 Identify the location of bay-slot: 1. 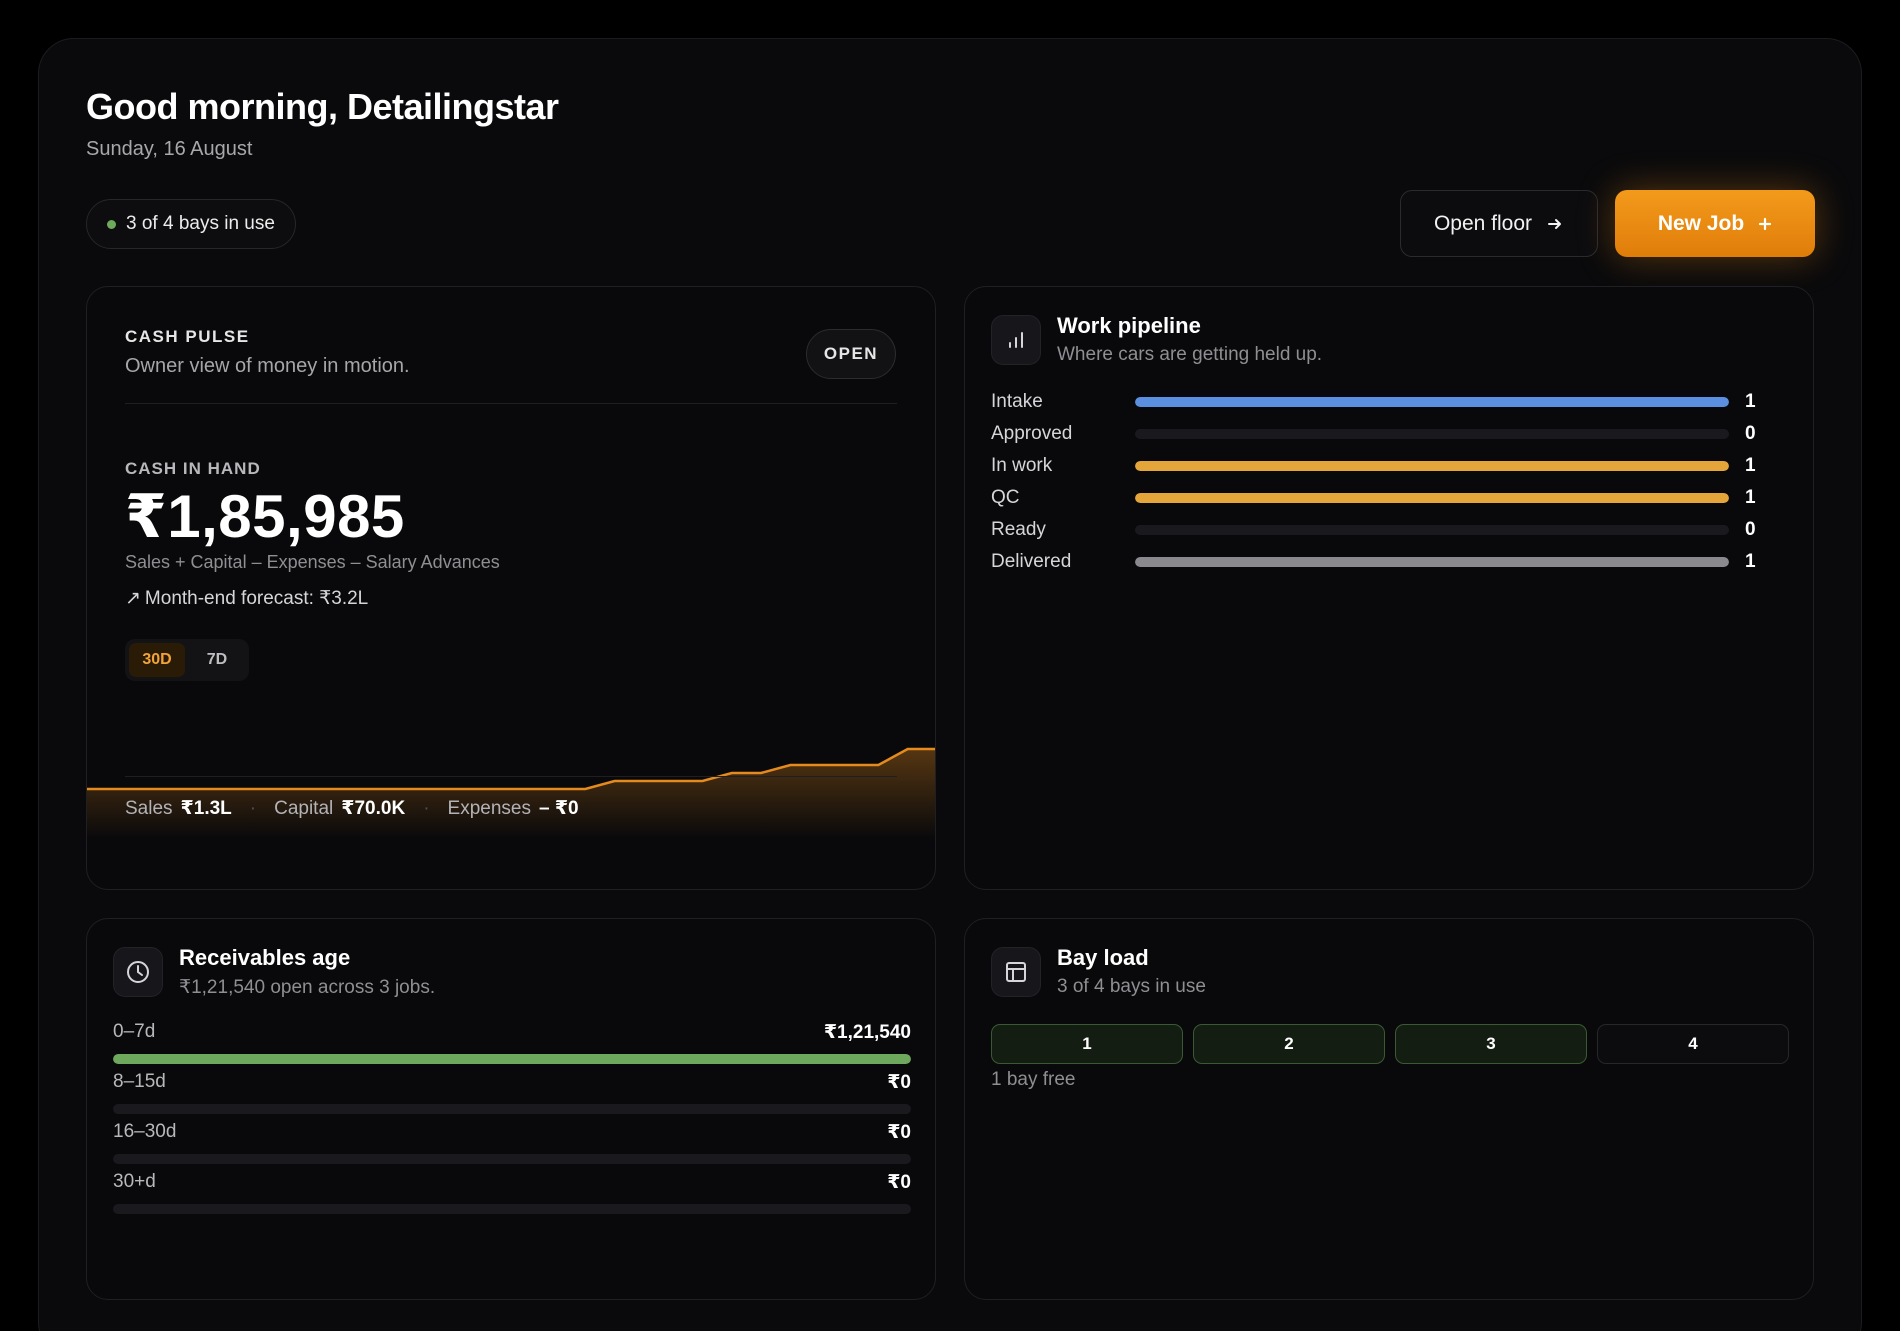
(1087, 1044).